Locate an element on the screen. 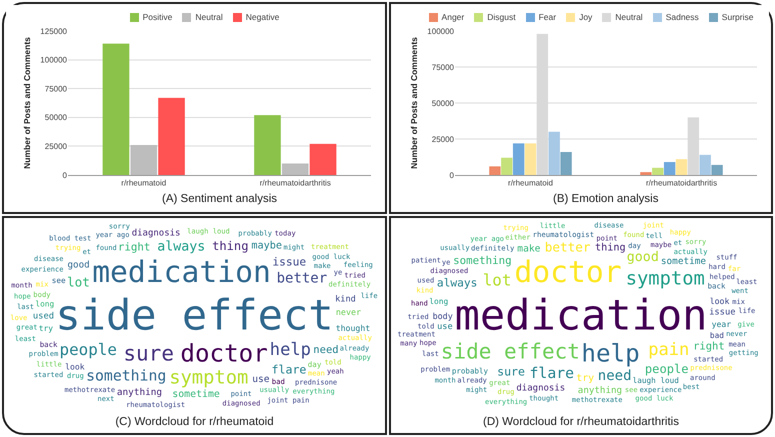  legend-label: Sadness is located at coordinates (682, 17).